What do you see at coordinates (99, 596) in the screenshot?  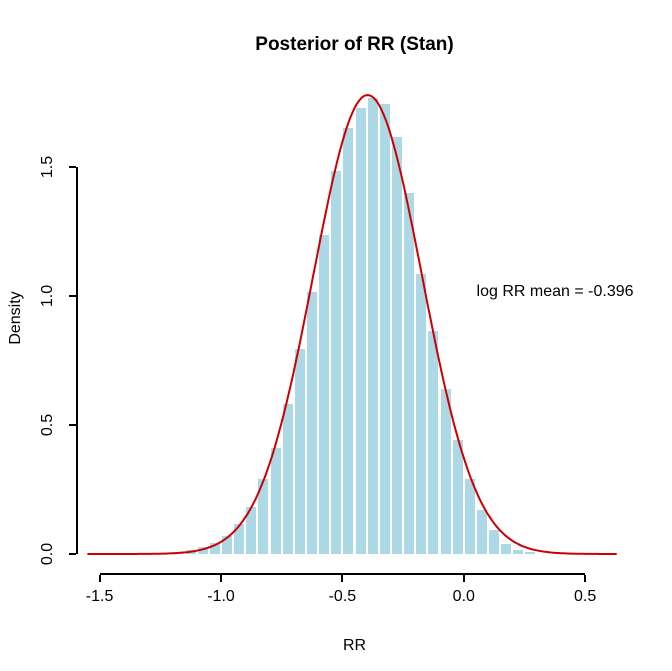 I see `x-tick-label: -1.5` at bounding box center [99, 596].